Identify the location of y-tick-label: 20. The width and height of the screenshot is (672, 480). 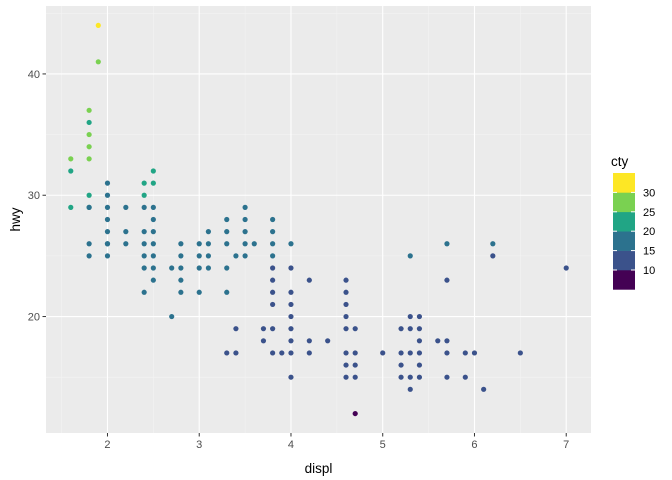
(34, 318).